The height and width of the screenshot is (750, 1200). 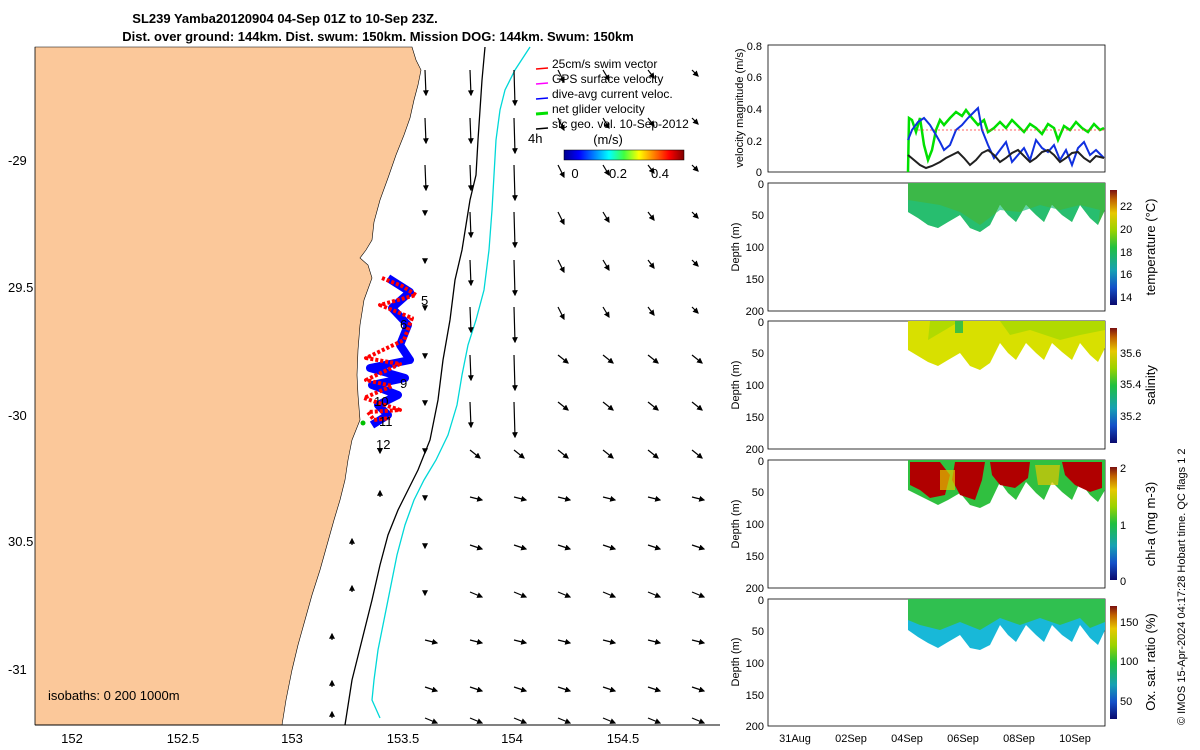 I want to click on x-tick: 153.5, so click(x=403, y=738).